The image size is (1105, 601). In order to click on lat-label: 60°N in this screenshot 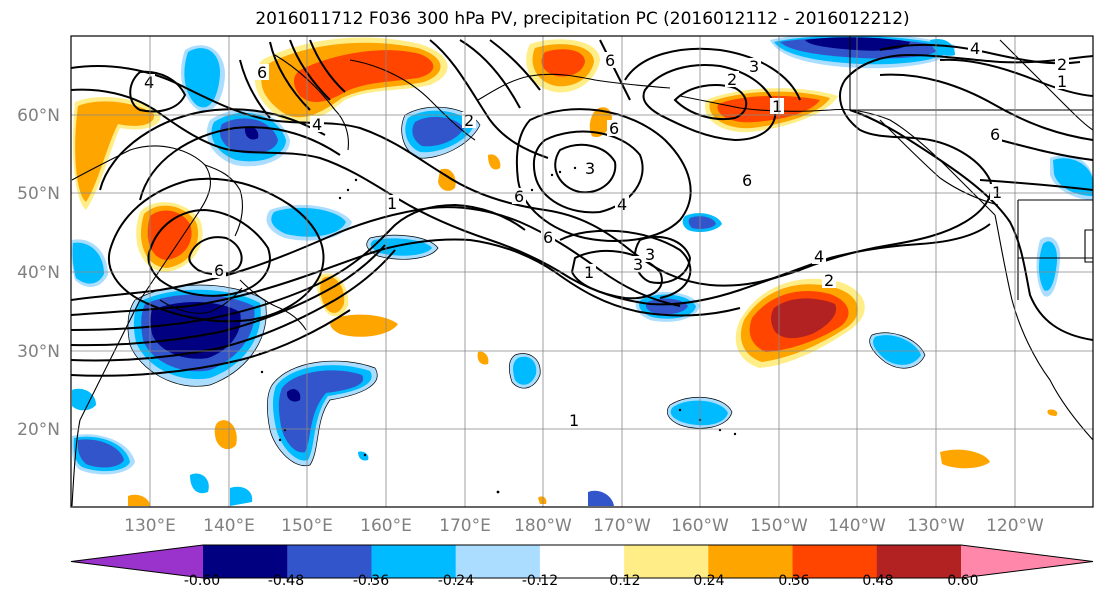, I will do `click(38, 116)`.